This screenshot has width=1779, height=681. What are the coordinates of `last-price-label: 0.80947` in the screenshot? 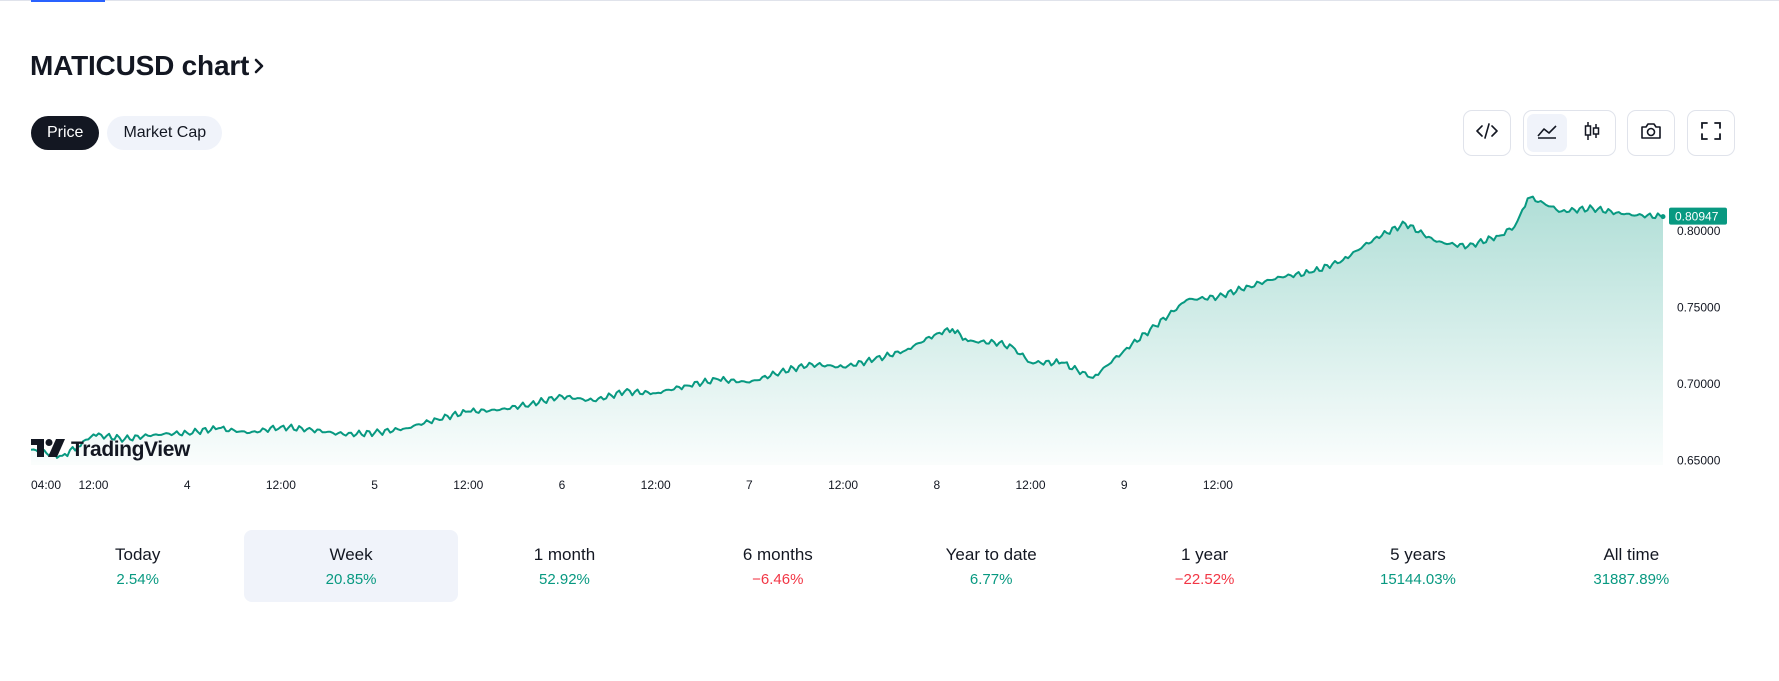 It's located at (1697, 217).